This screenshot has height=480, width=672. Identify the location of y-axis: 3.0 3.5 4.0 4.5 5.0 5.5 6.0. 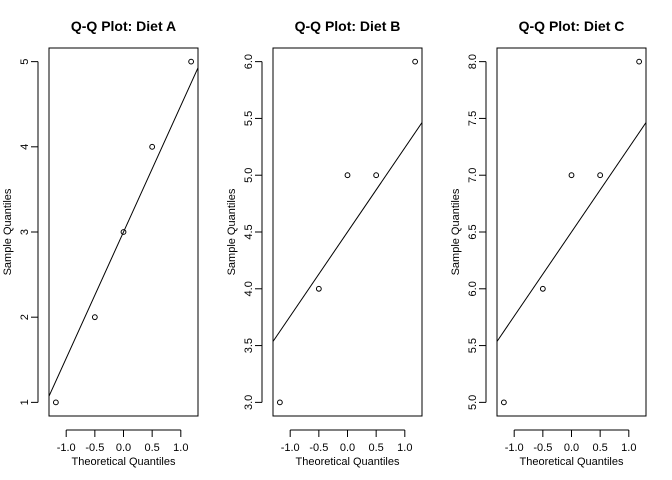
(253, 232).